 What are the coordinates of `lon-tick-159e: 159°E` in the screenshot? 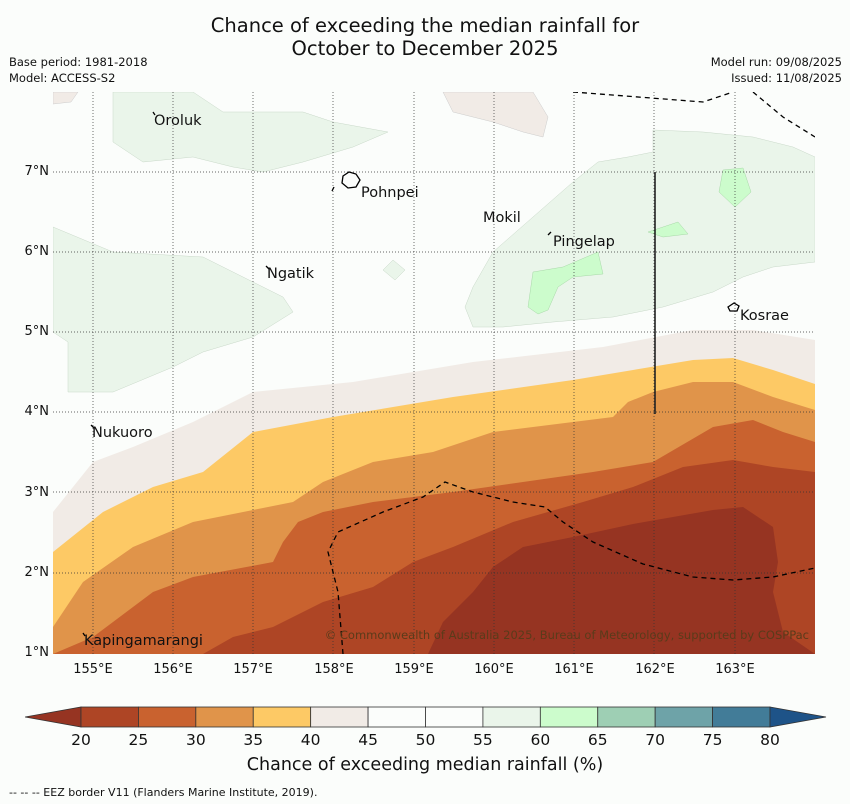 It's located at (414, 669).